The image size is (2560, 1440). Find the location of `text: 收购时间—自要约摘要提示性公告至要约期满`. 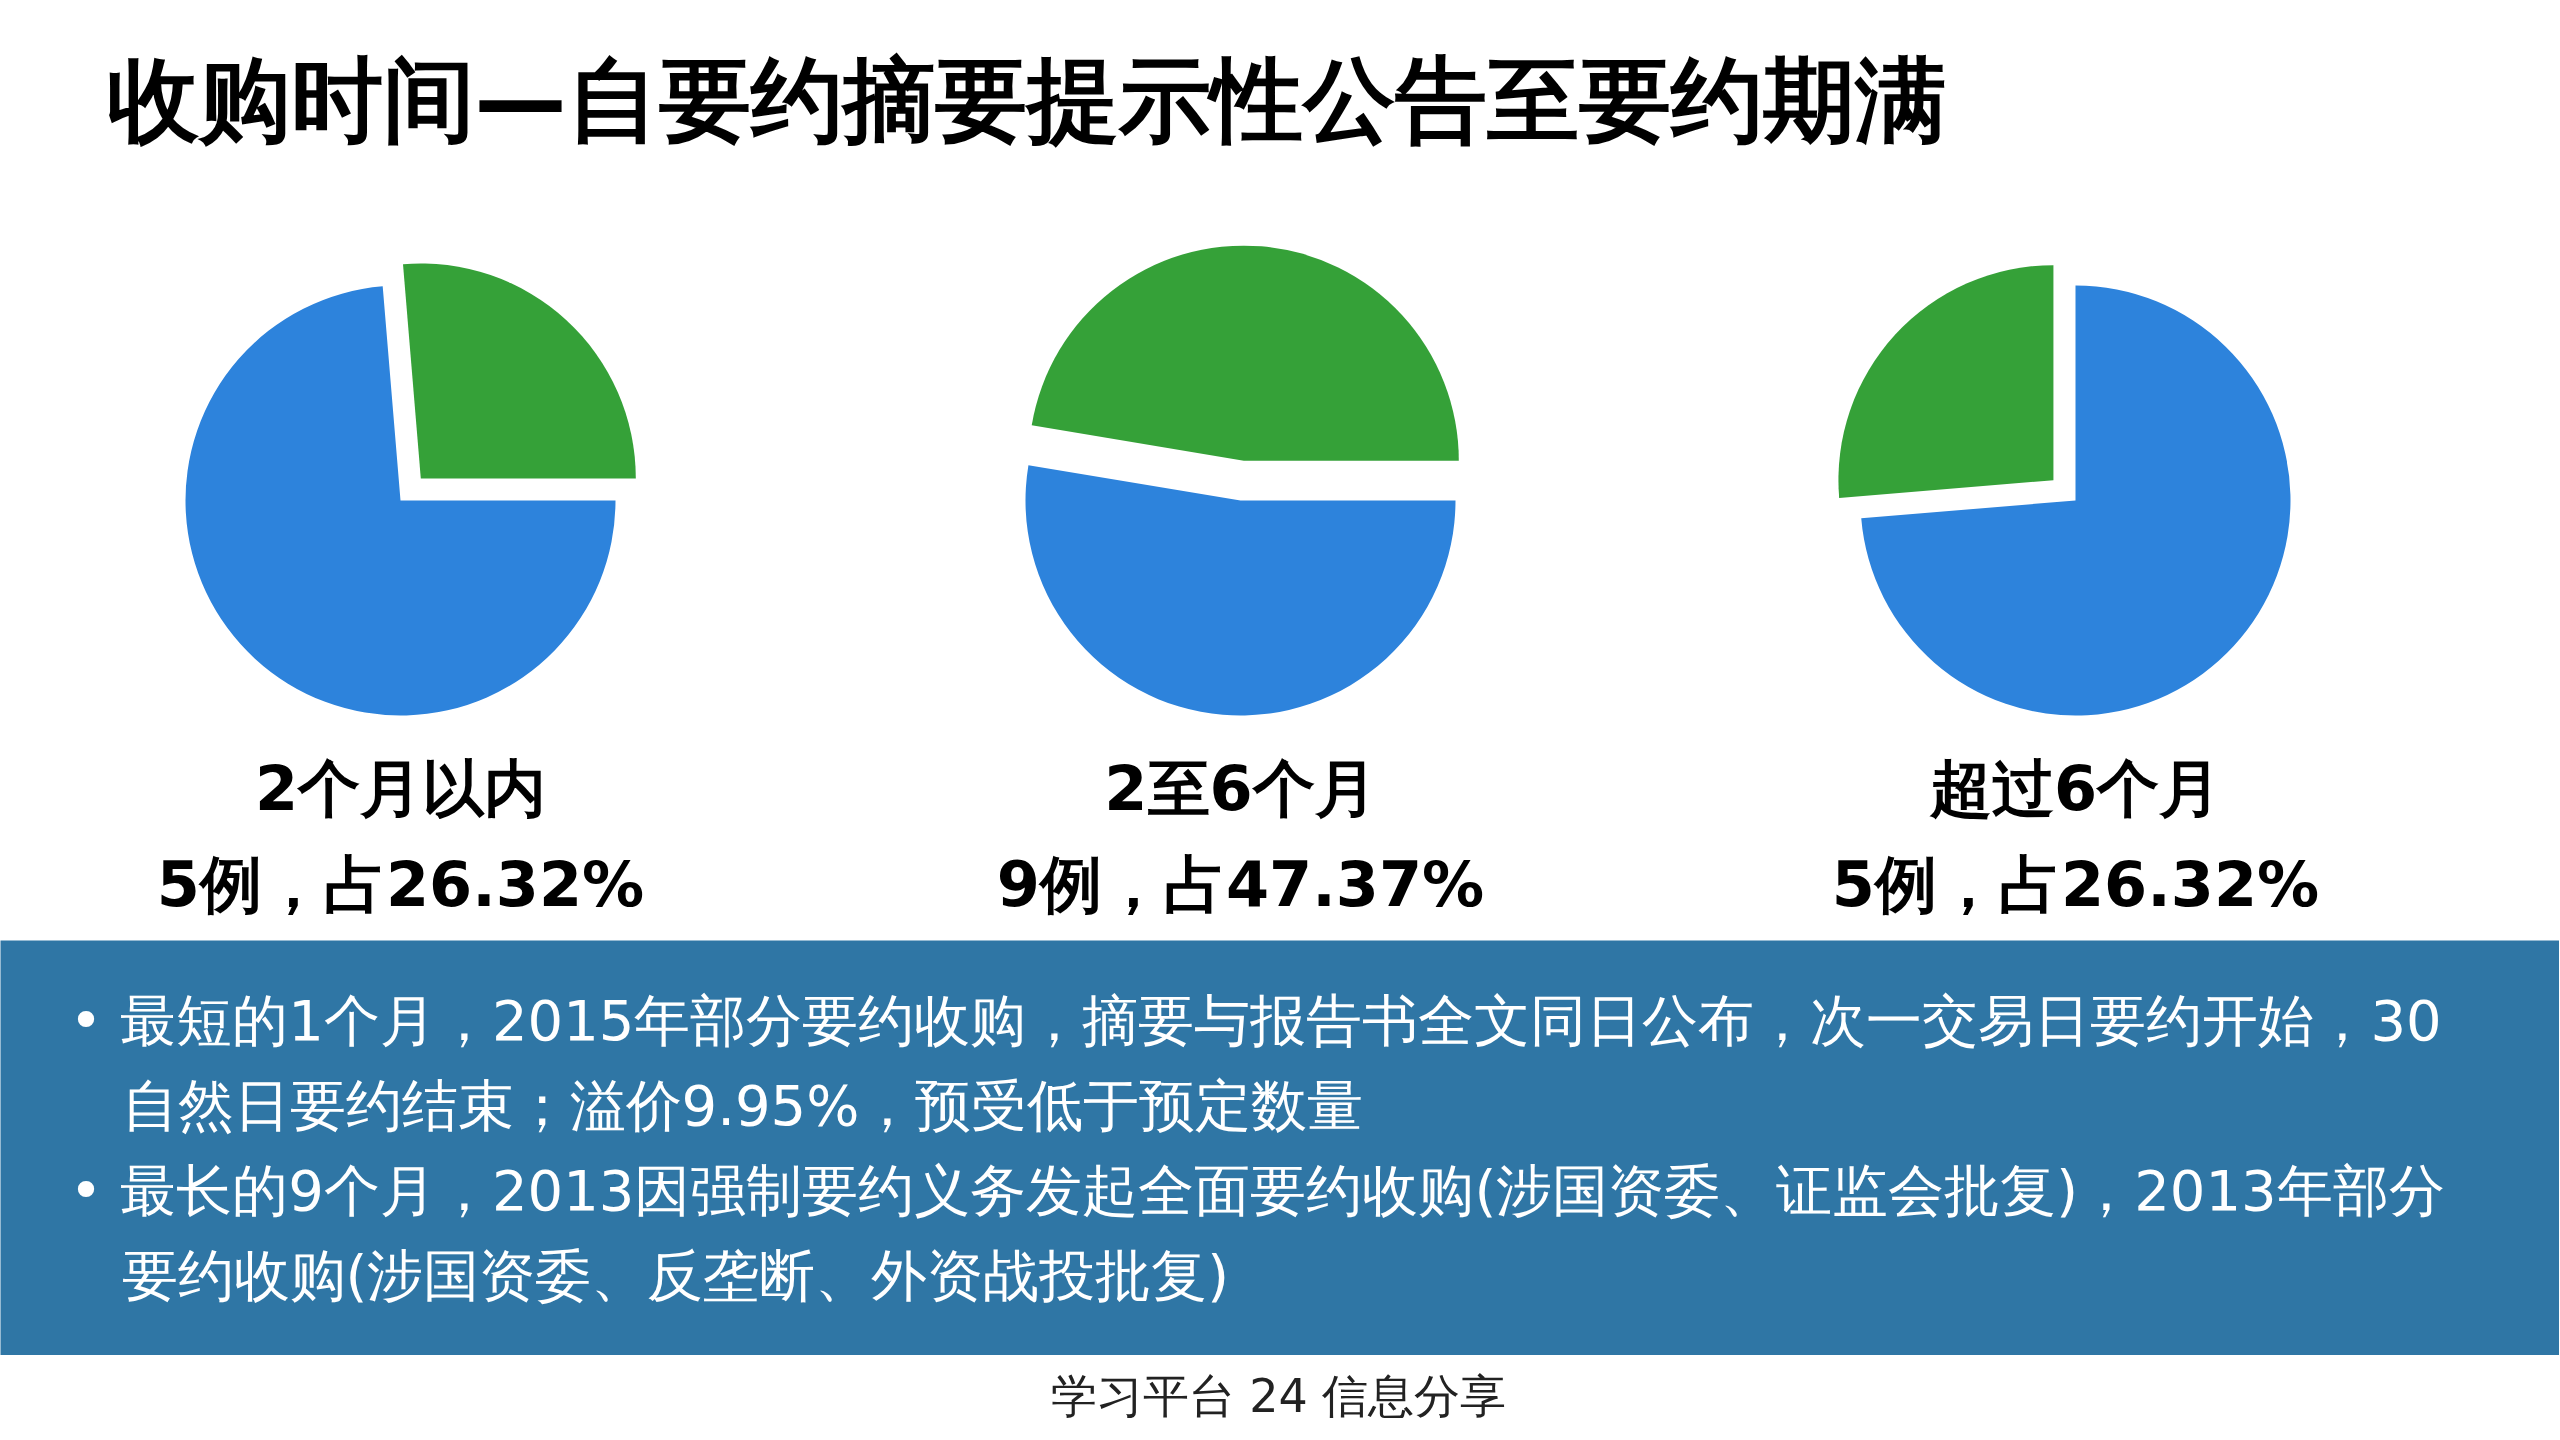

text: 收购时间—自要约摘要提示性公告至要约期满 is located at coordinates (1026, 100).